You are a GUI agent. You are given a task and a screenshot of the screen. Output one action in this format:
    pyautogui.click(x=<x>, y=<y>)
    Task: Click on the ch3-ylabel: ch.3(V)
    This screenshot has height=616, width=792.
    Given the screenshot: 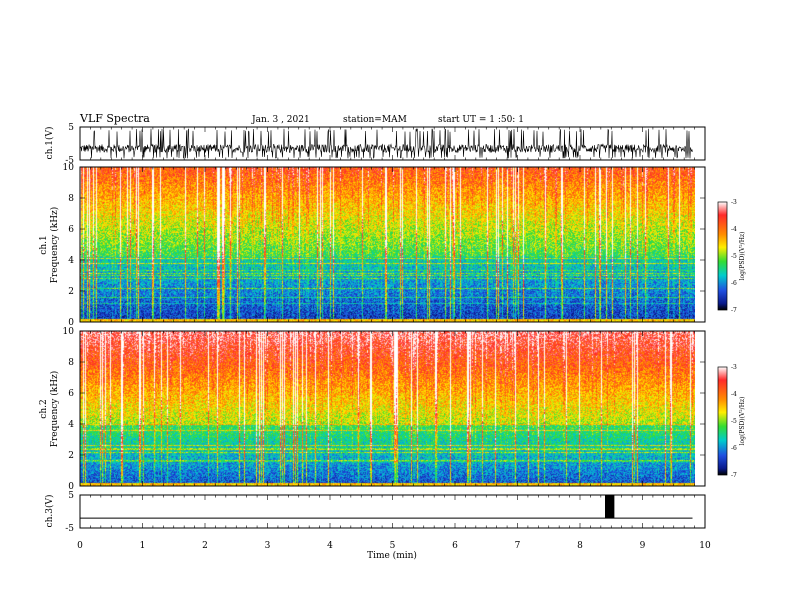 What is the action you would take?
    pyautogui.click(x=49, y=511)
    